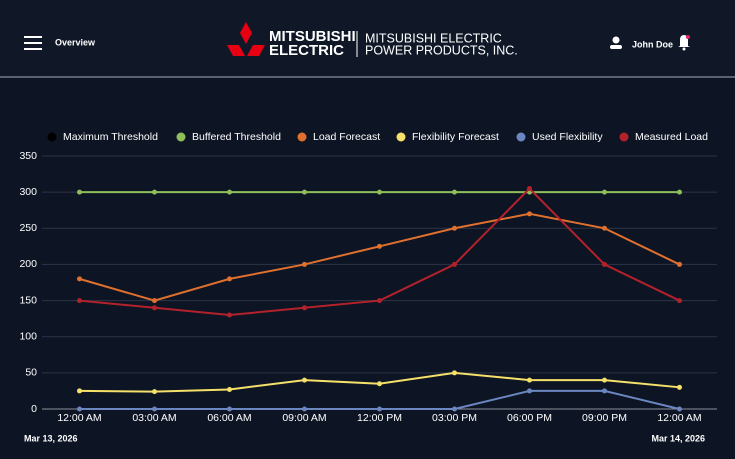 The image size is (735, 459). Describe the element at coordinates (28, 156) in the screenshot. I see `y-tick-label: 350` at that location.